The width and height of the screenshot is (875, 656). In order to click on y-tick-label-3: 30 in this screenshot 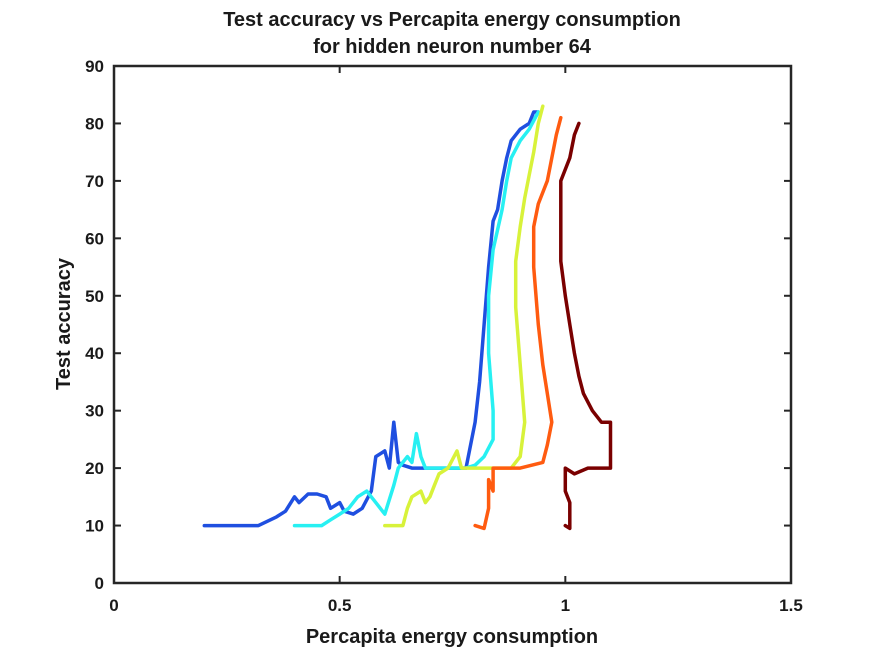, I will do `click(94, 411)`.